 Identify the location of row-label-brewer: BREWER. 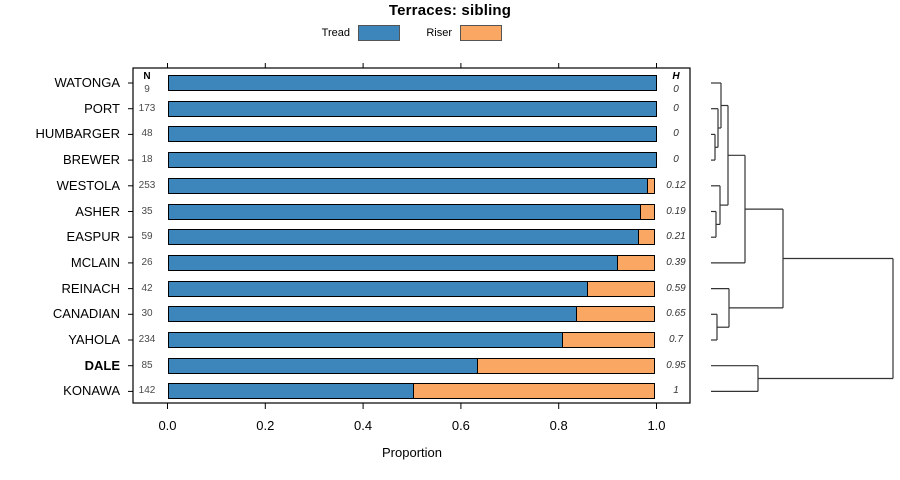
(91, 160).